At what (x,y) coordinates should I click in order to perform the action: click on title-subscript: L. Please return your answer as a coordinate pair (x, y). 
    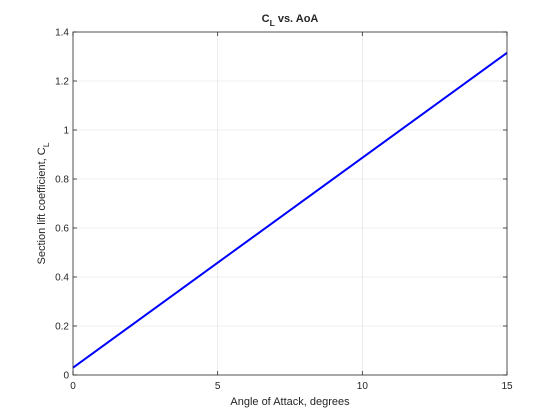
    Looking at the image, I should click on (272, 23).